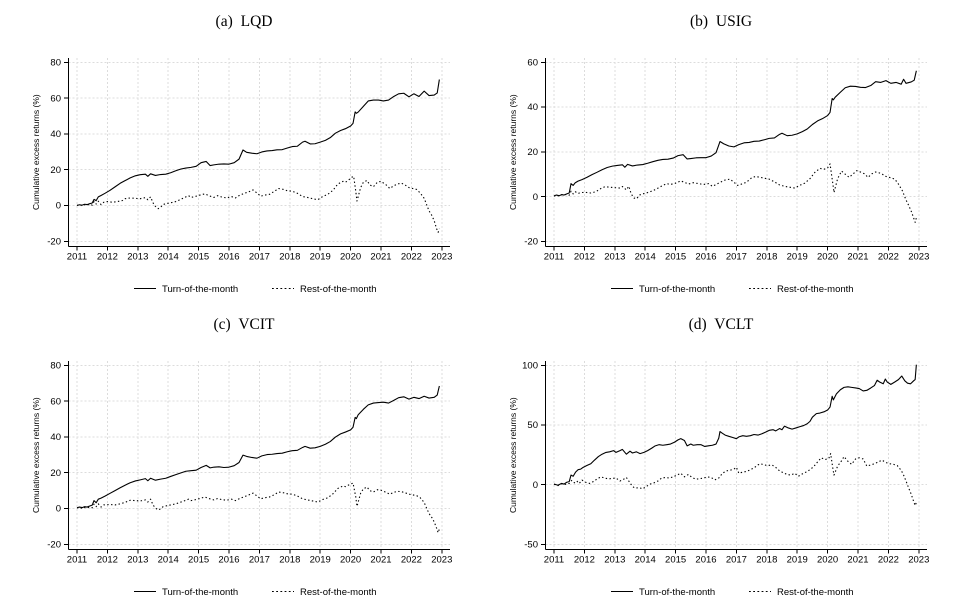 This screenshot has width=954, height=611. Describe the element at coordinates (530, 455) in the screenshot. I see `y-tick-labels: -50 0 50 100` at that location.